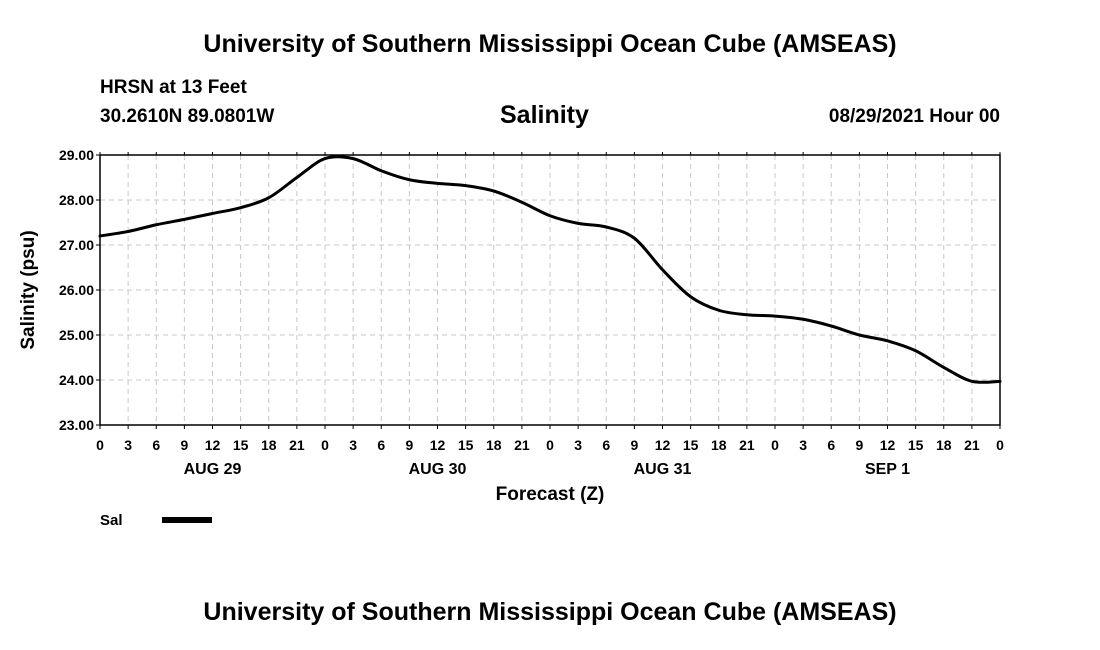 The image size is (1100, 650). I want to click on y-tick-label: 26.00, so click(76, 290).